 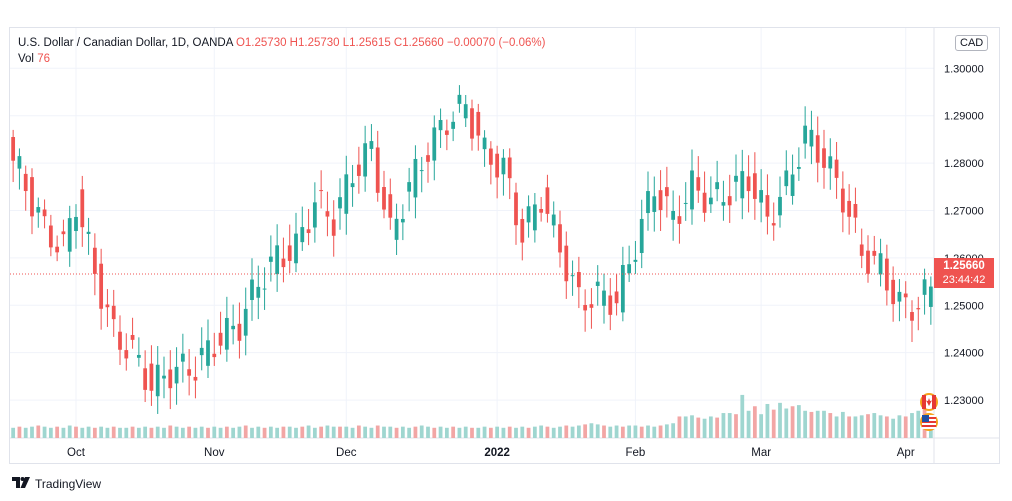 What do you see at coordinates (76, 453) in the screenshot?
I see `x-tick-label: Oct` at bounding box center [76, 453].